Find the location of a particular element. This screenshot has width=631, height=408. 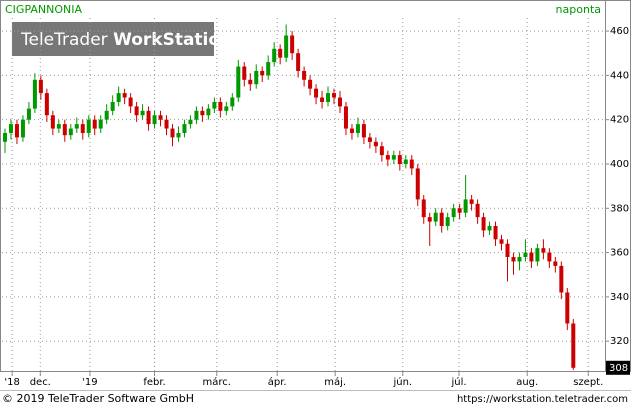

last-price-box is located at coordinates (618, 367).